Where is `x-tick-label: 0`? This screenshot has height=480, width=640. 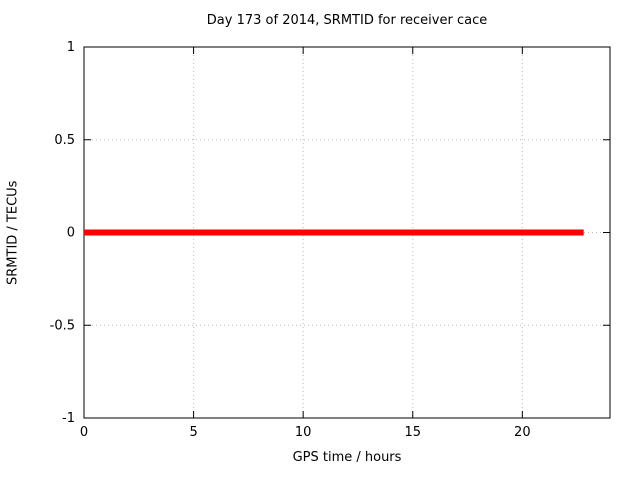 x-tick-label: 0 is located at coordinates (84, 432).